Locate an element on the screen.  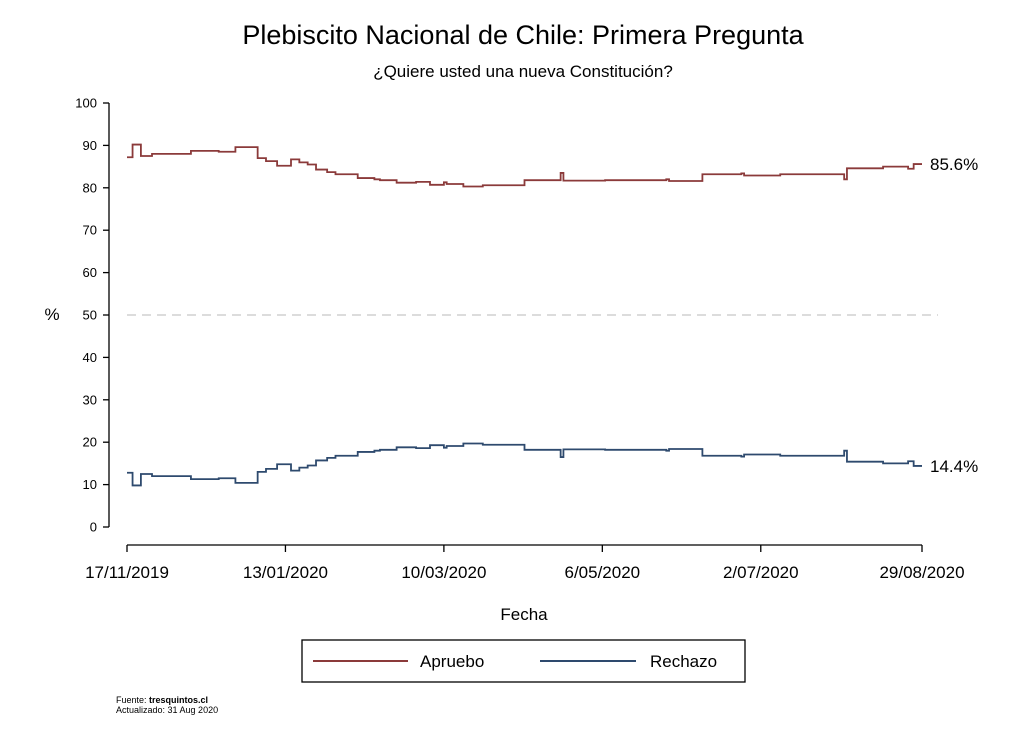
y-tick-label: 30 is located at coordinates (90, 399).